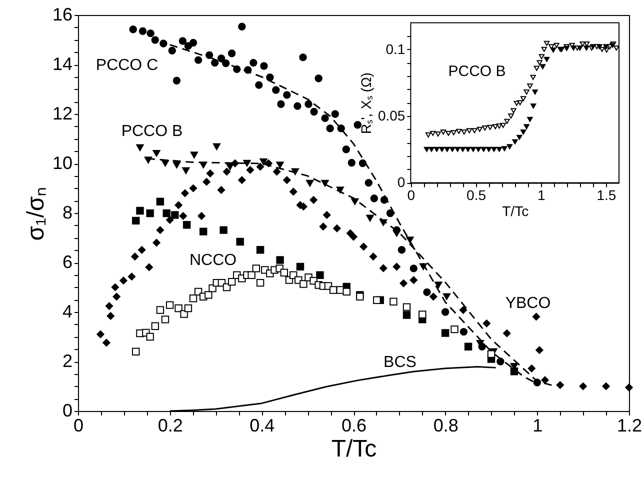 The image size is (644, 487). Describe the element at coordinates (366, 103) in the screenshot. I see `y-axis-title: Rₛ', Xₛ (Ω)` at that location.